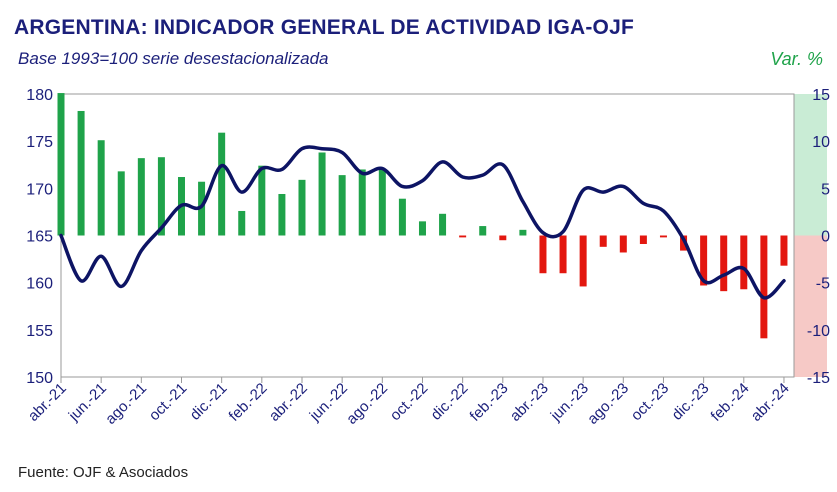 This screenshot has width=837, height=492. Describe the element at coordinates (784, 250) in the screenshot. I see `bar-abr.-24` at that location.